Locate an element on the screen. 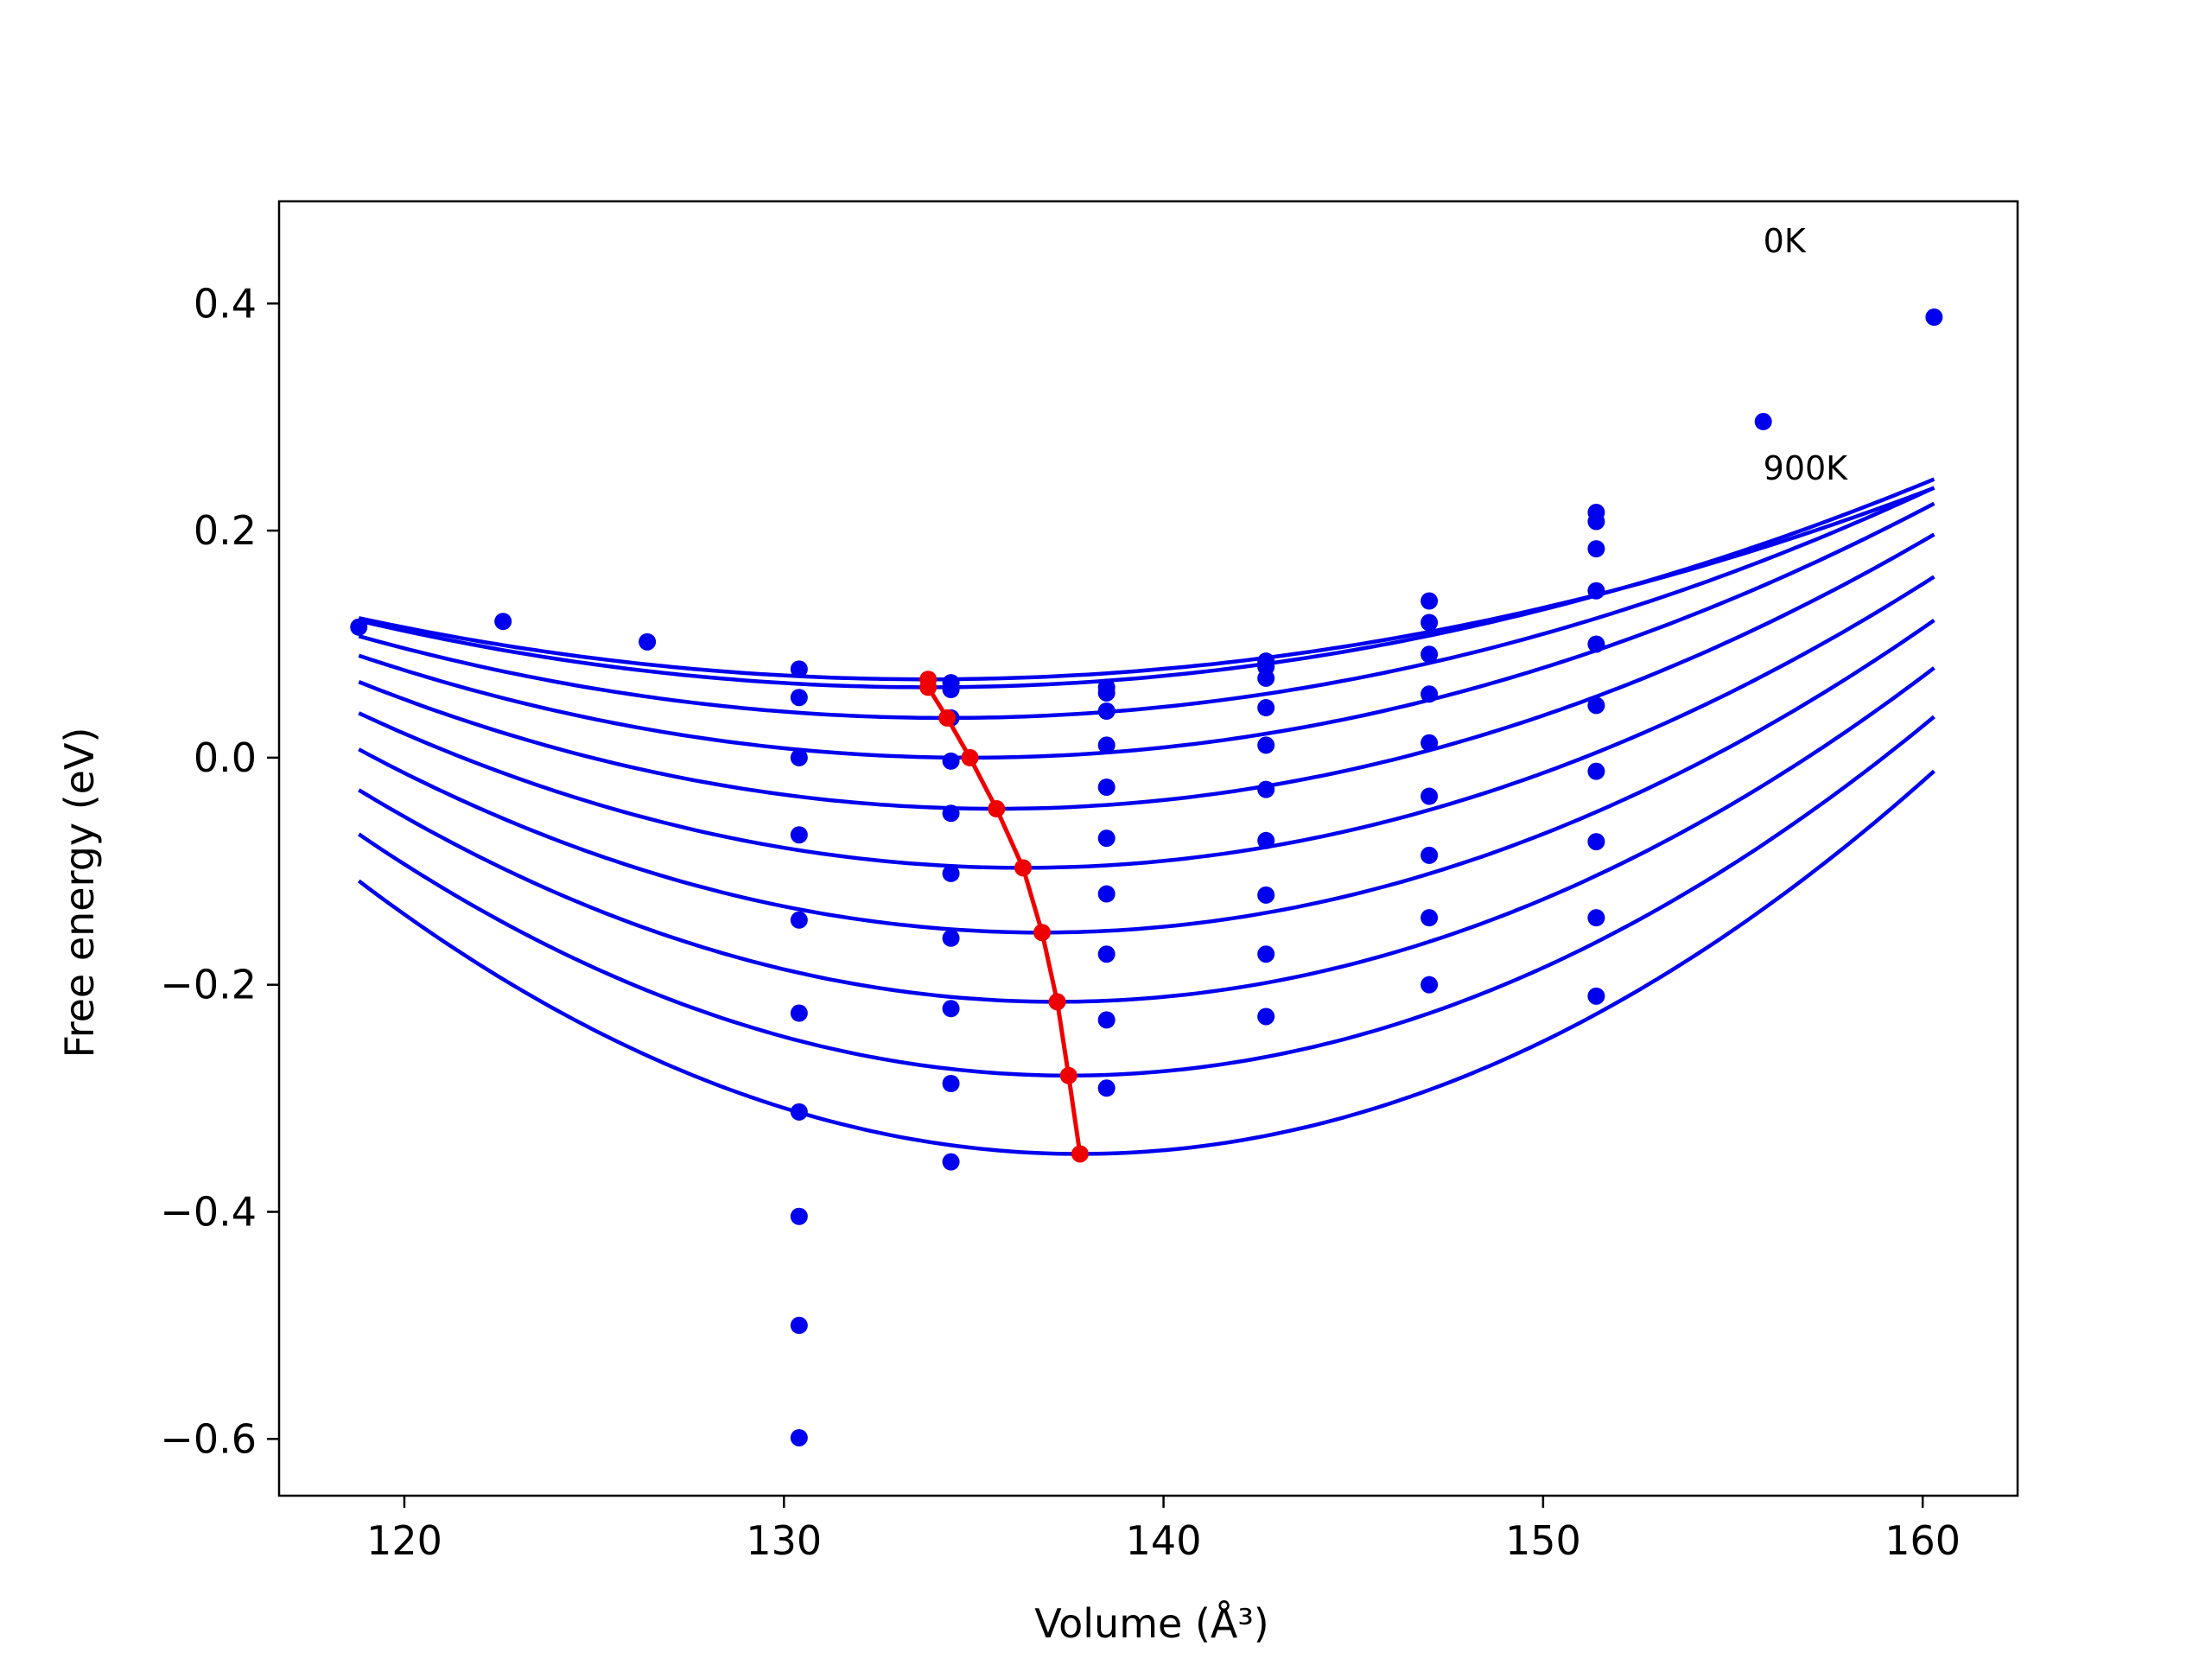  fit-curve-100K is located at coordinates (1147, 583).